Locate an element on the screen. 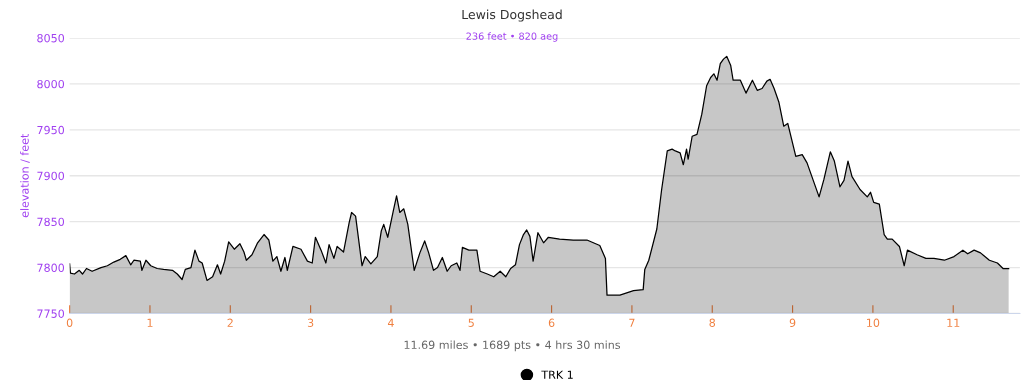 This screenshot has height=380, width=1024. x-tick-label: 8 is located at coordinates (712, 322).